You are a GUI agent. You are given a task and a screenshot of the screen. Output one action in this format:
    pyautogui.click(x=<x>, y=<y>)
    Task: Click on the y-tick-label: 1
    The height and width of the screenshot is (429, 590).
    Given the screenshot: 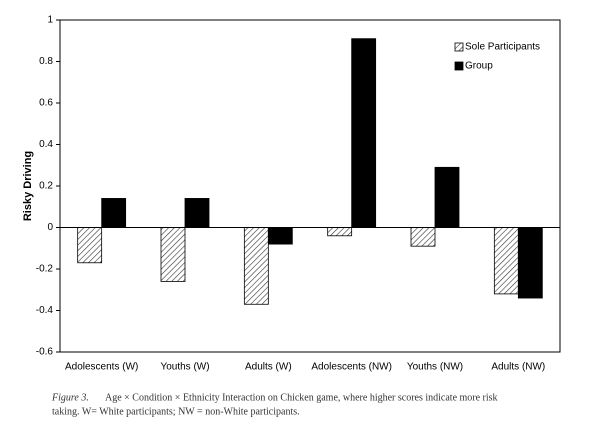 What is the action you would take?
    pyautogui.click(x=50, y=20)
    